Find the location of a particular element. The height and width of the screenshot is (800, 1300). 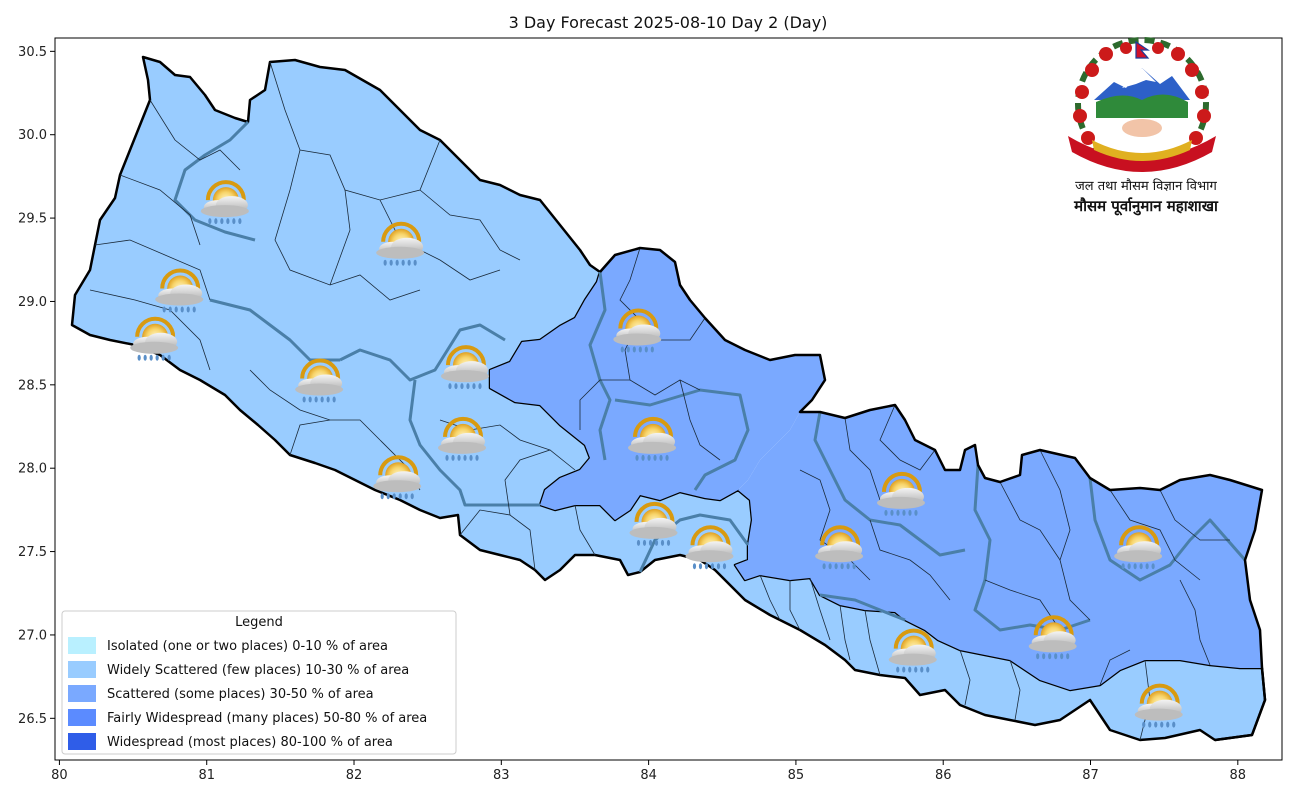

y-tick-label: 28.5 is located at coordinates (32, 385).